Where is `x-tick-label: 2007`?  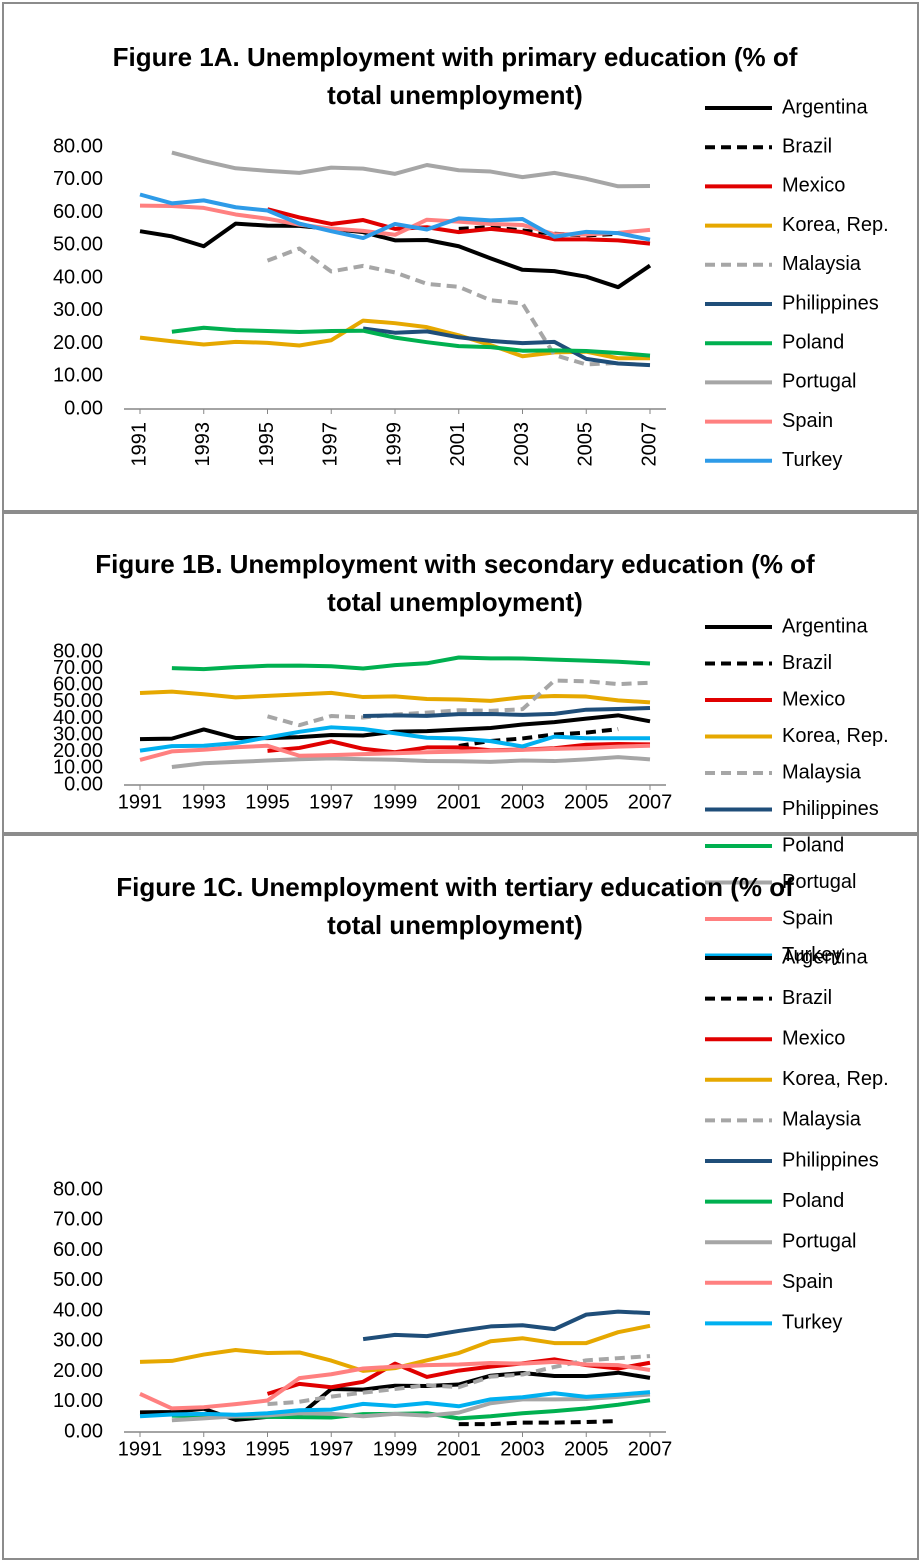 x-tick-label: 2007 is located at coordinates (649, 444).